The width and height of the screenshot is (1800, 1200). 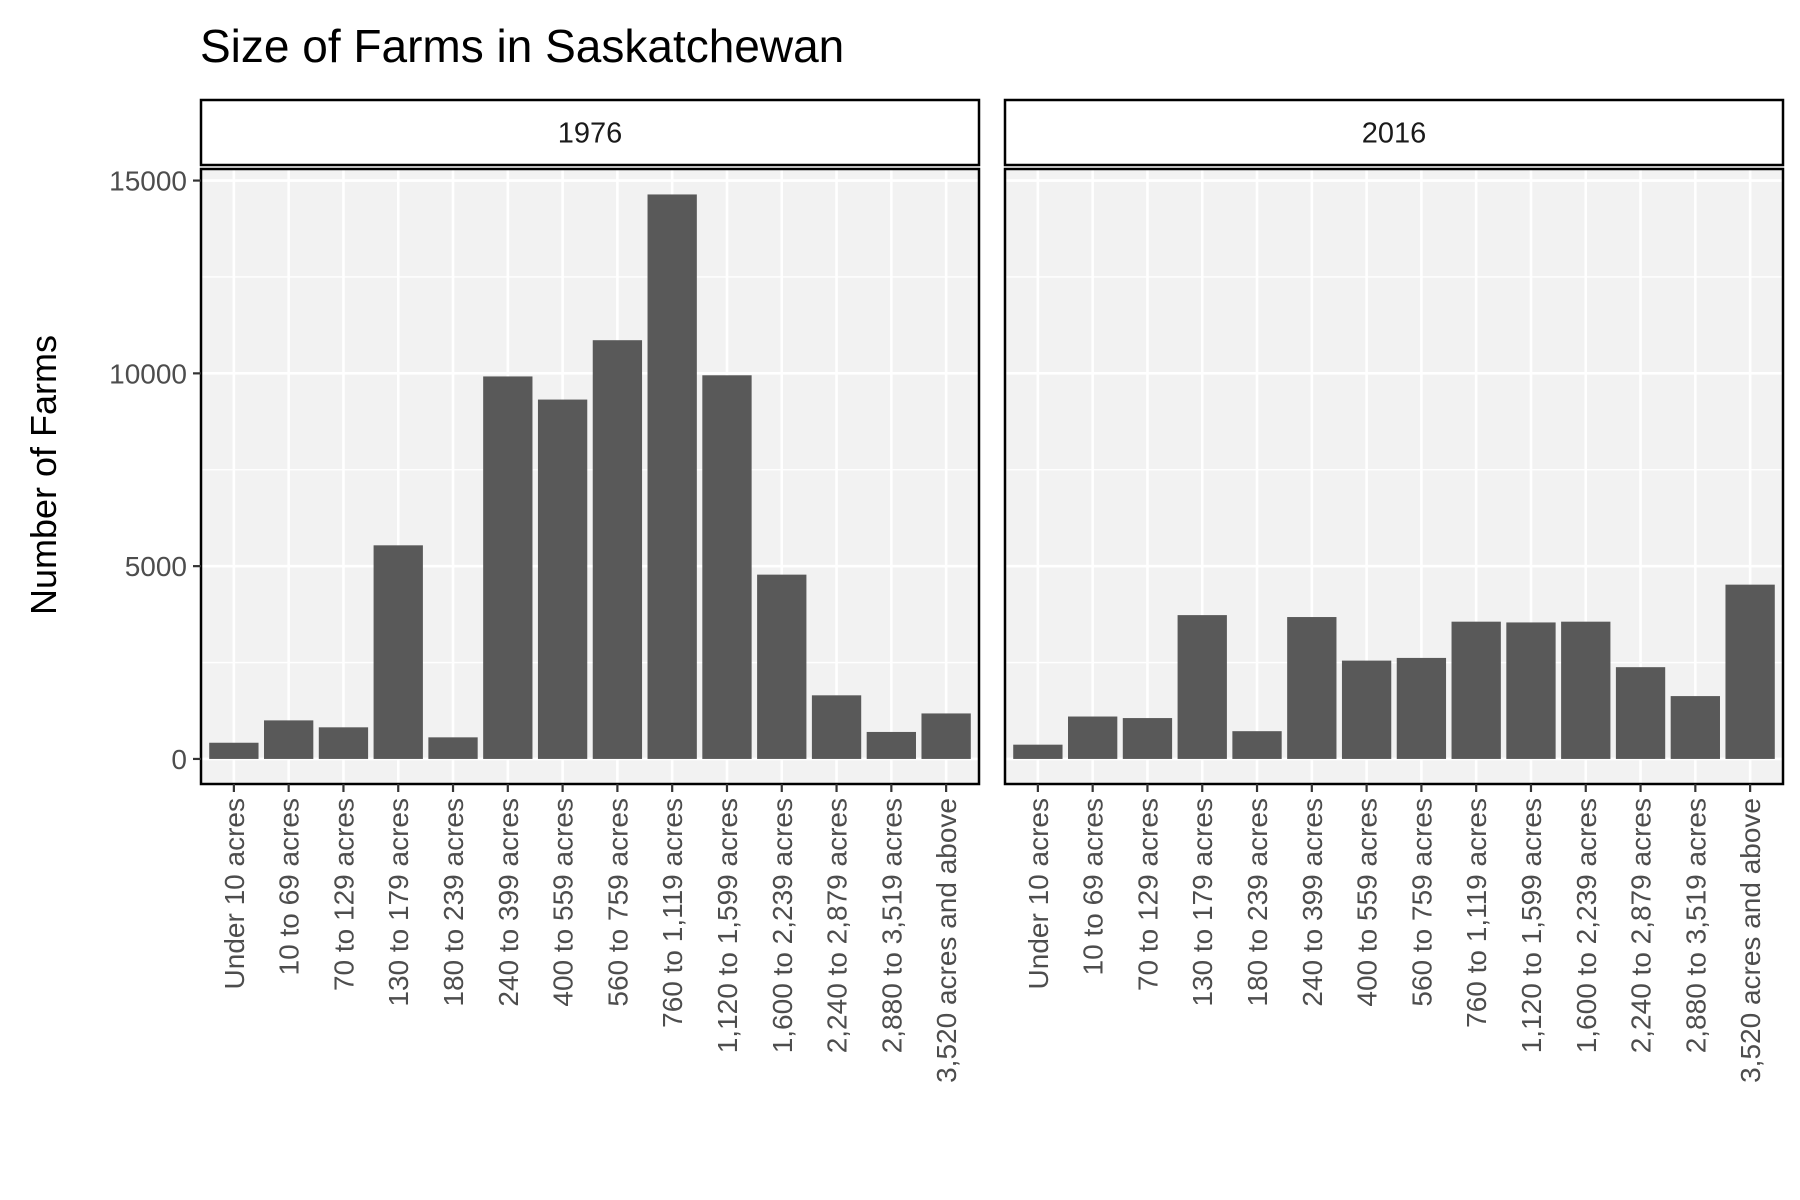 I want to click on y-tick-label: 15000, so click(x=148, y=181).